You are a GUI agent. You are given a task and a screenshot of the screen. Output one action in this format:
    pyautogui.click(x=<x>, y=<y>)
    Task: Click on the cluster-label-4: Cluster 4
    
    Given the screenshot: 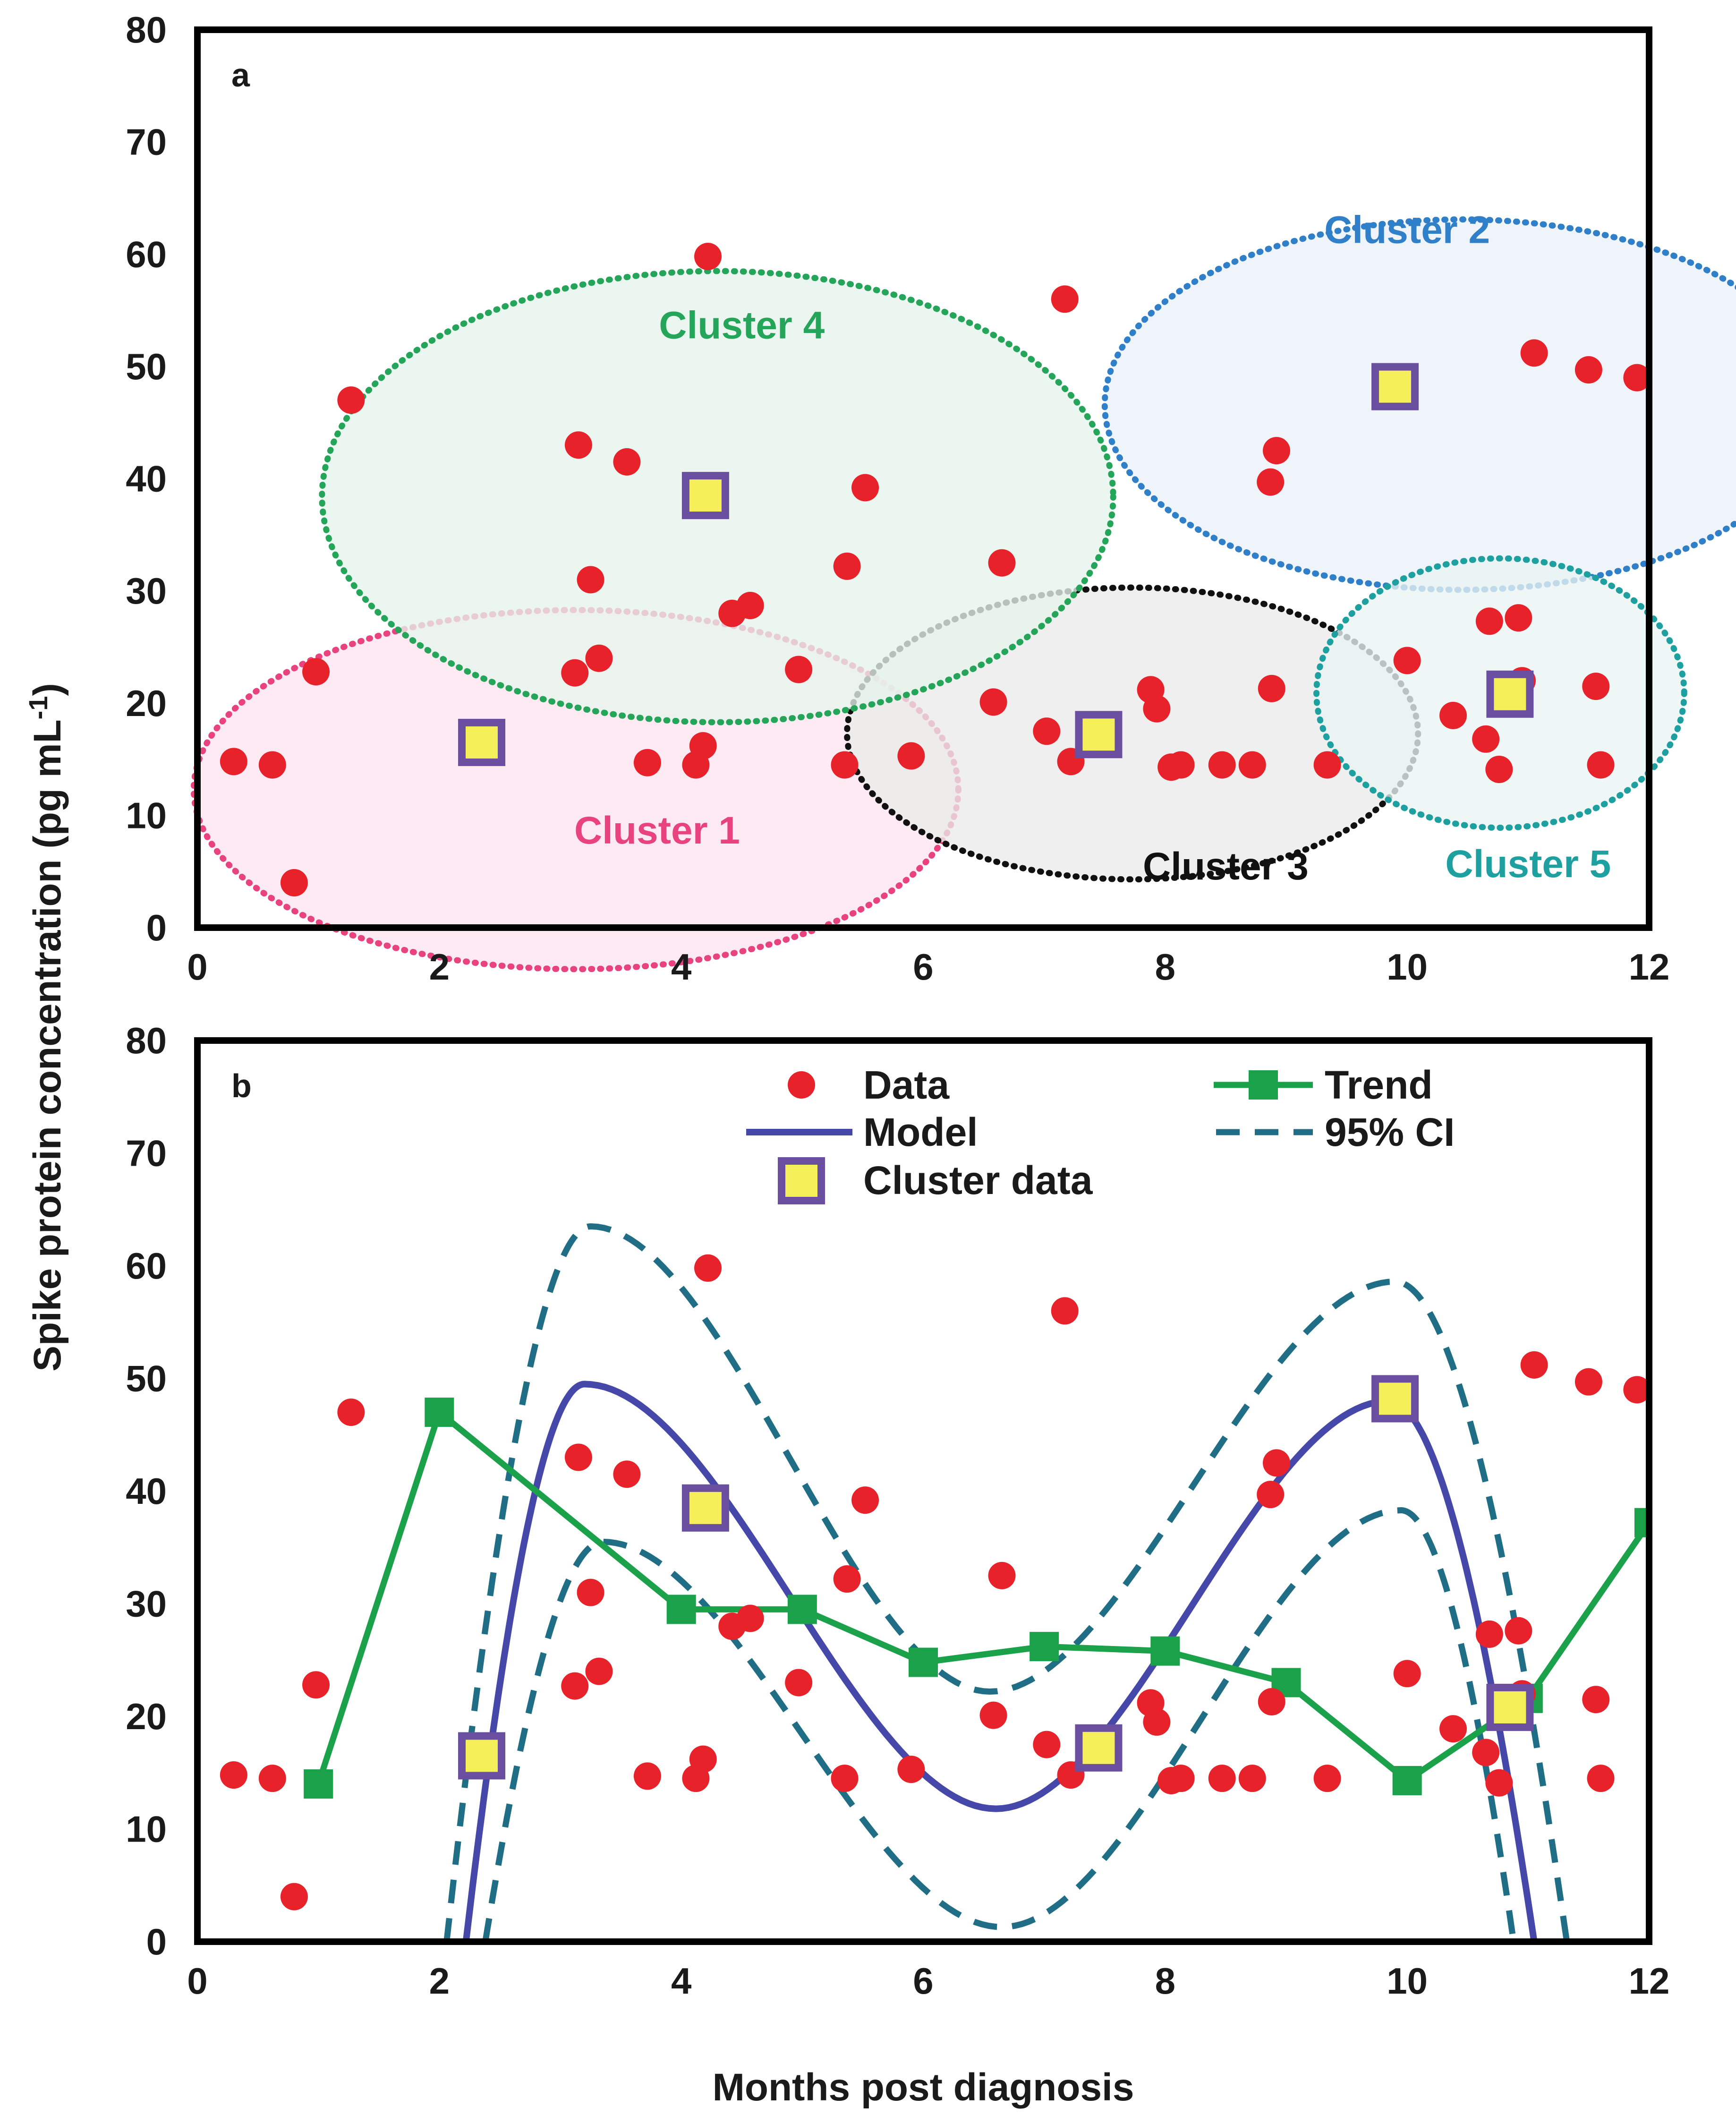 What is the action you would take?
    pyautogui.click(x=742, y=325)
    